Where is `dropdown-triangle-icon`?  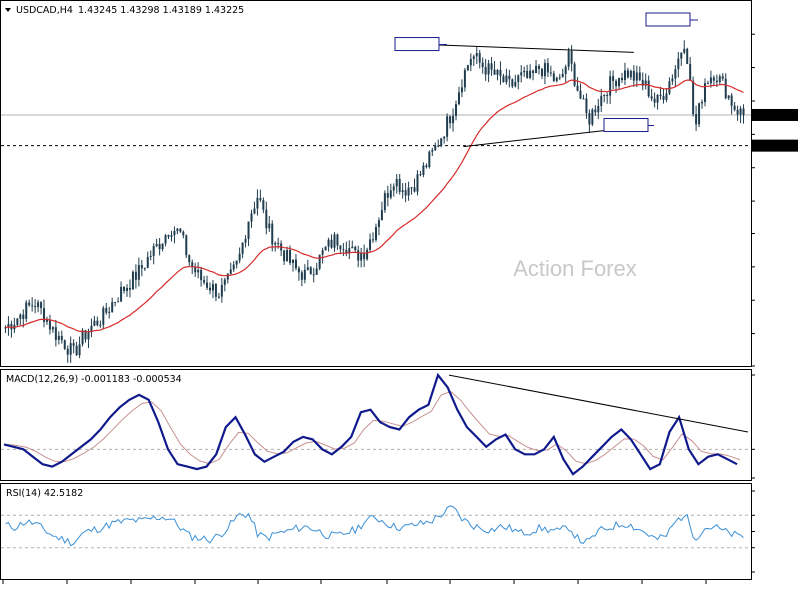
dropdown-triangle-icon is located at coordinates (8, 10).